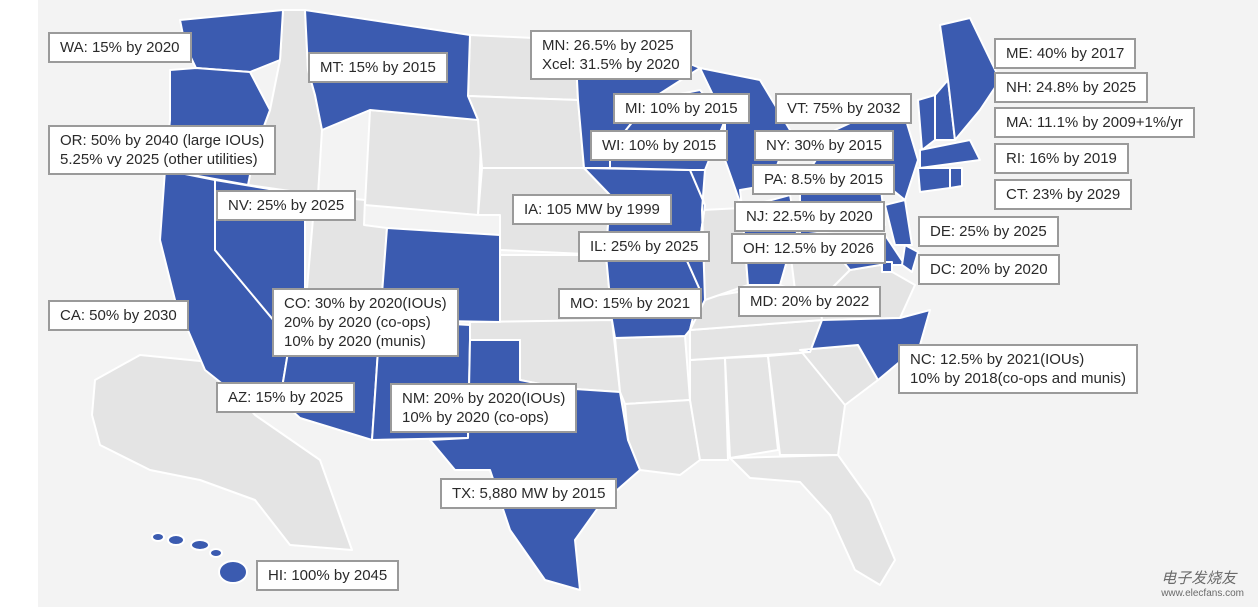 This screenshot has height=607, width=1258. Describe the element at coordinates (887, 267) in the screenshot. I see `state-dc` at that location.